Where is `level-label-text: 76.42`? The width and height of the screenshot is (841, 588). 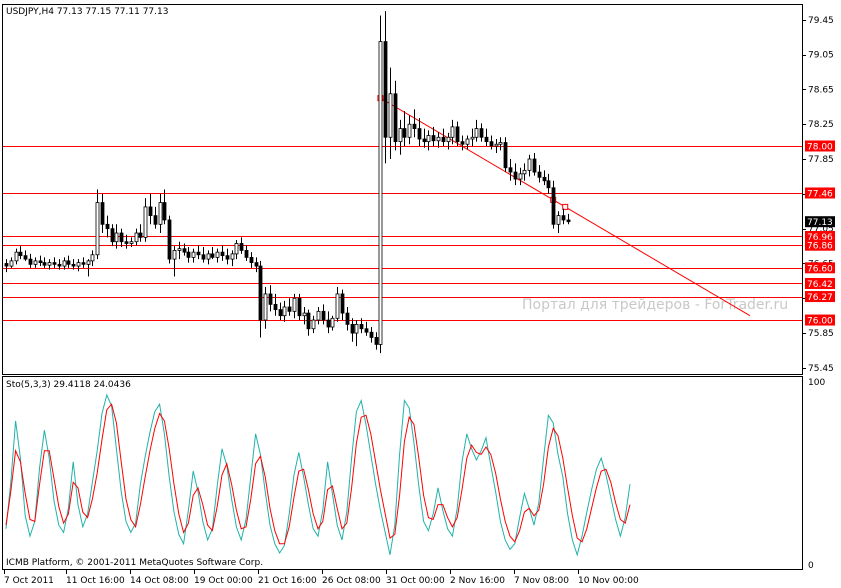 level-label-text: 76.42 is located at coordinates (820, 285).